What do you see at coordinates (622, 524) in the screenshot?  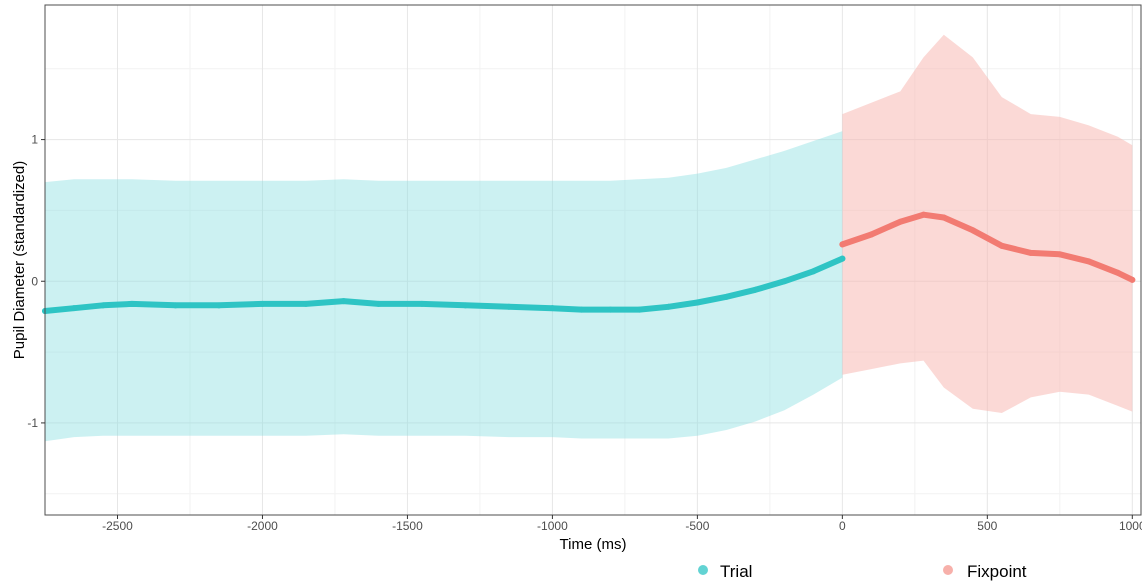 I see `x-axis-ticks: -2500 -2000 -1500 -1000 -500 0 500 1000` at bounding box center [622, 524].